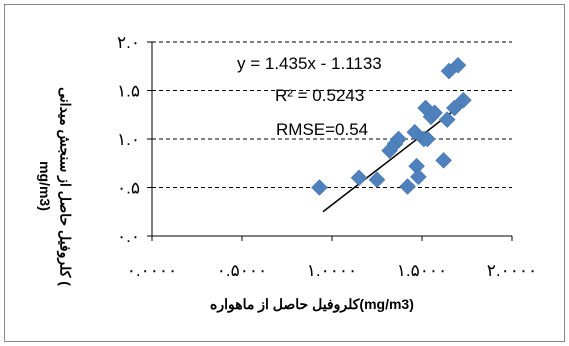 This screenshot has height=346, width=569. Describe the element at coordinates (320, 95) in the screenshot. I see `r2-label: R² = 0.5243` at that location.